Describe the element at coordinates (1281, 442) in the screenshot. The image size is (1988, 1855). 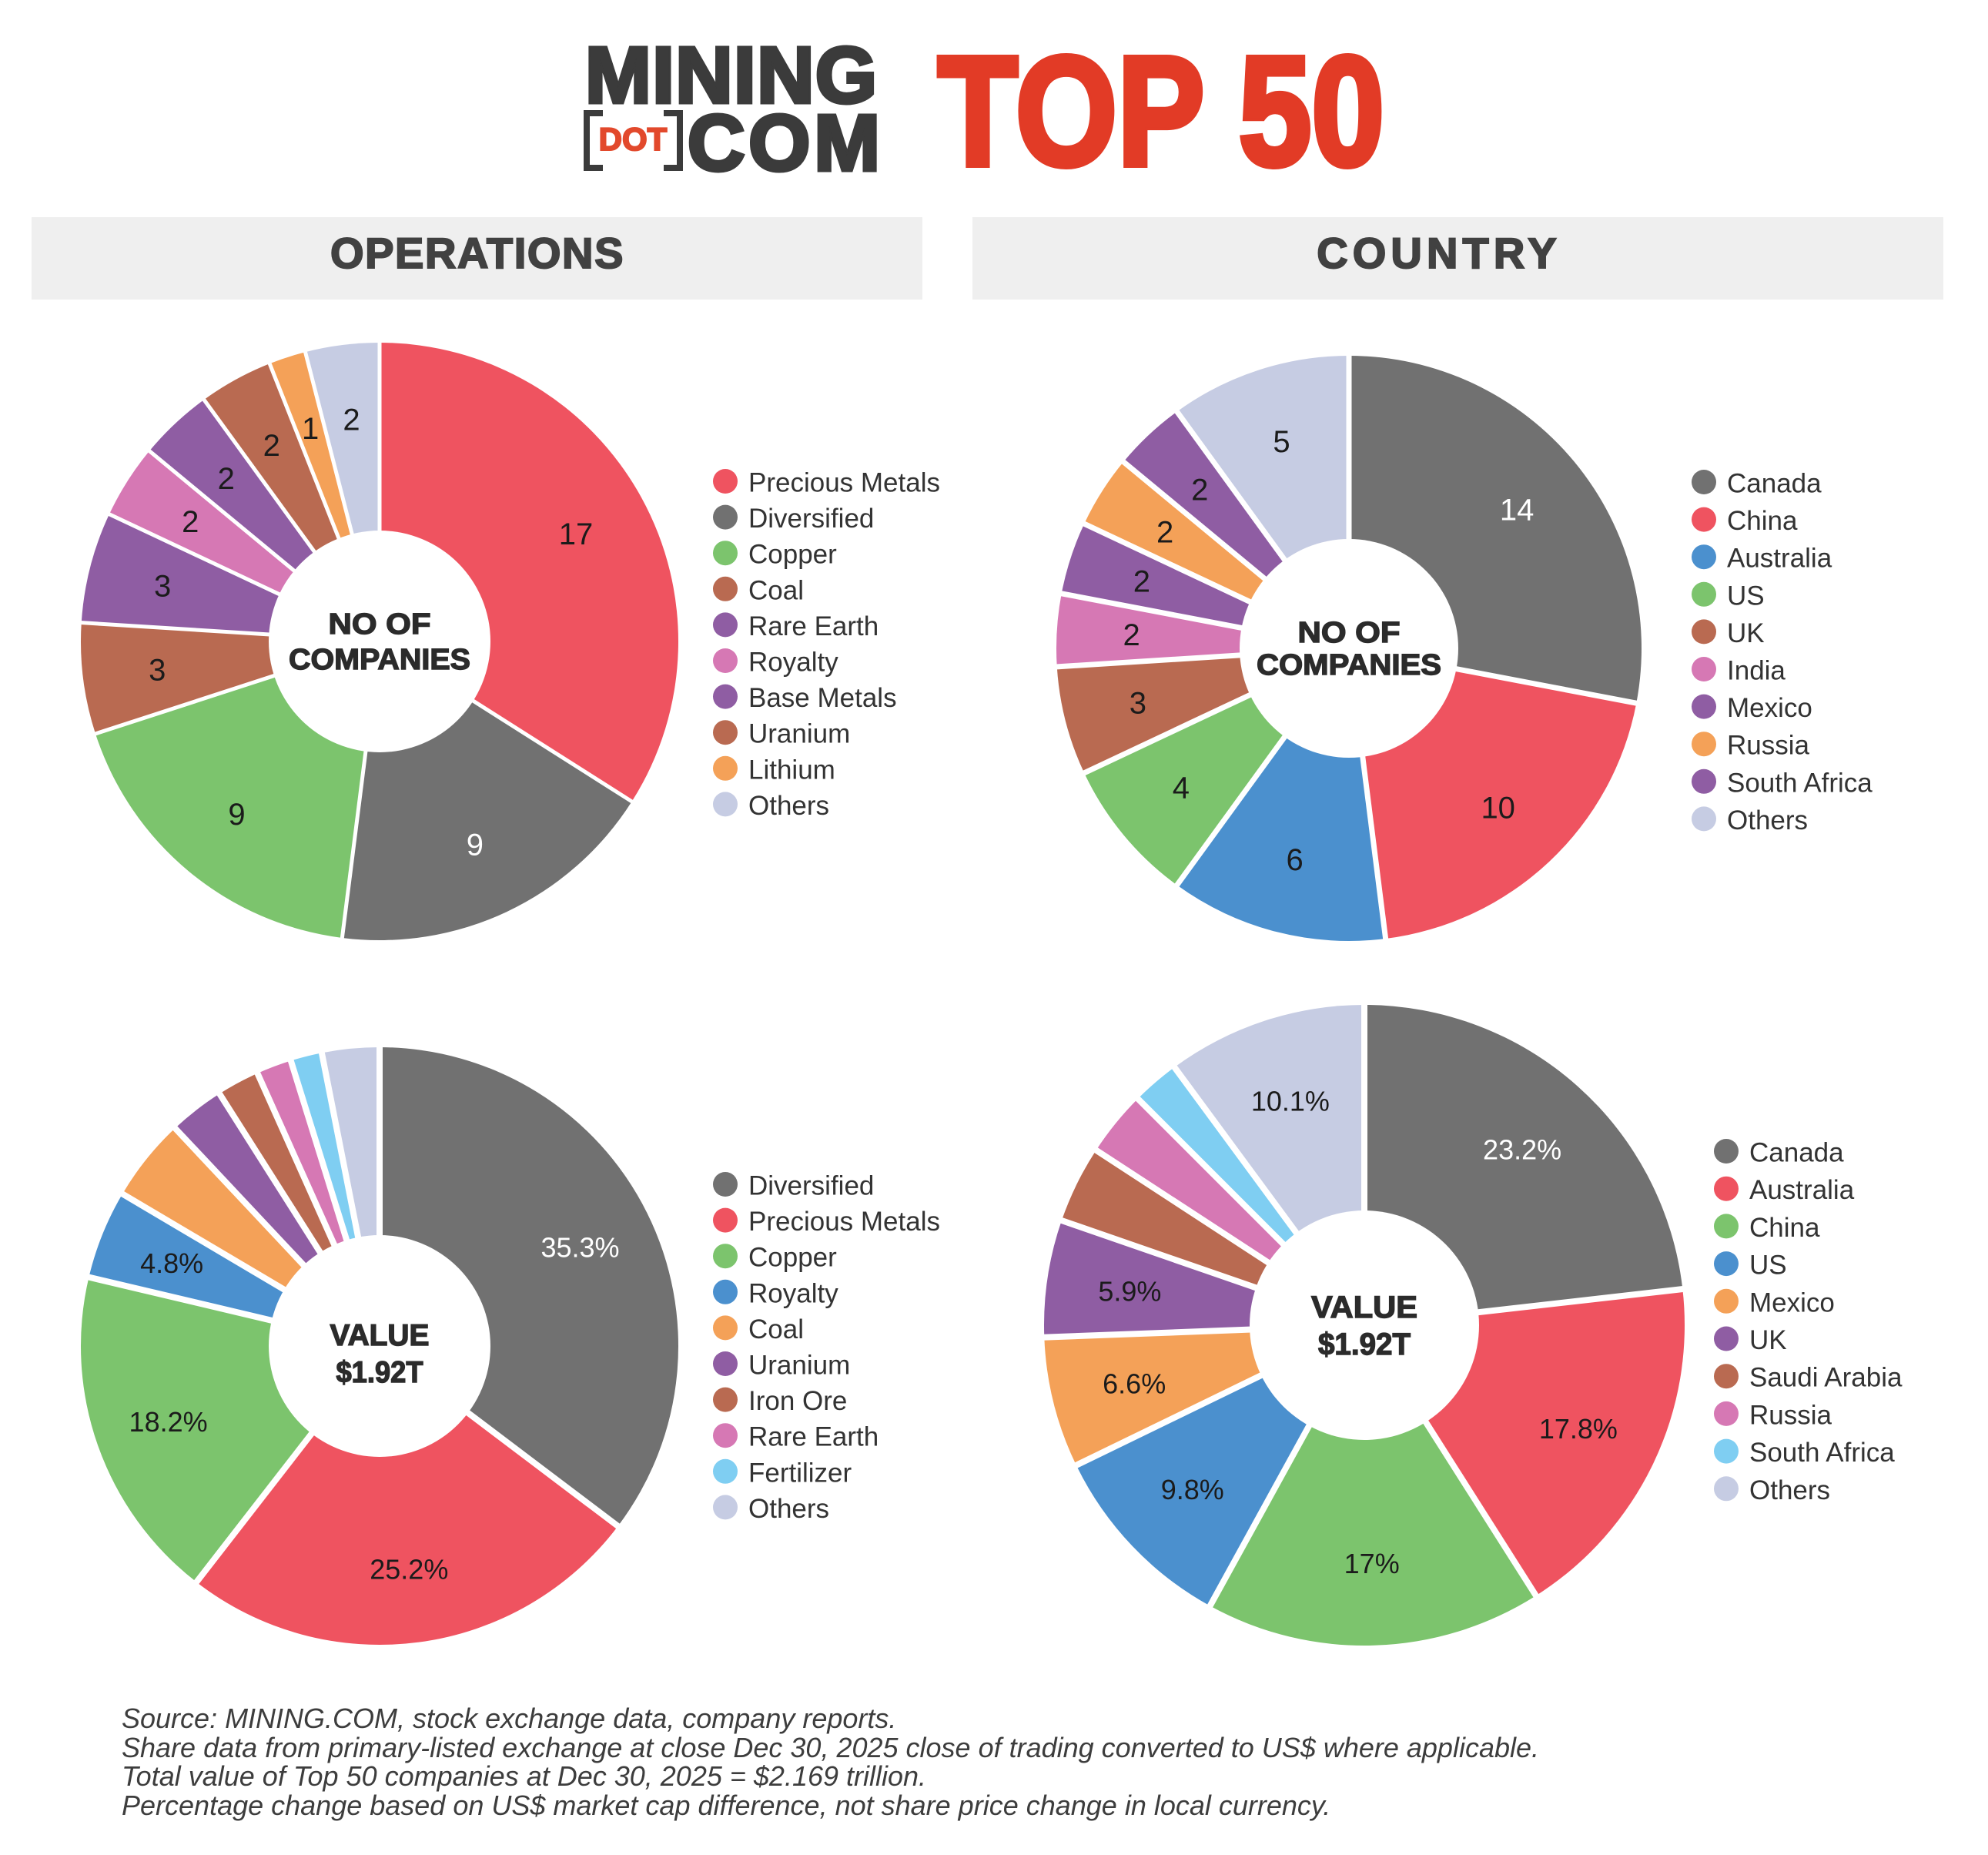
I see `svg-text: 5` at that location.